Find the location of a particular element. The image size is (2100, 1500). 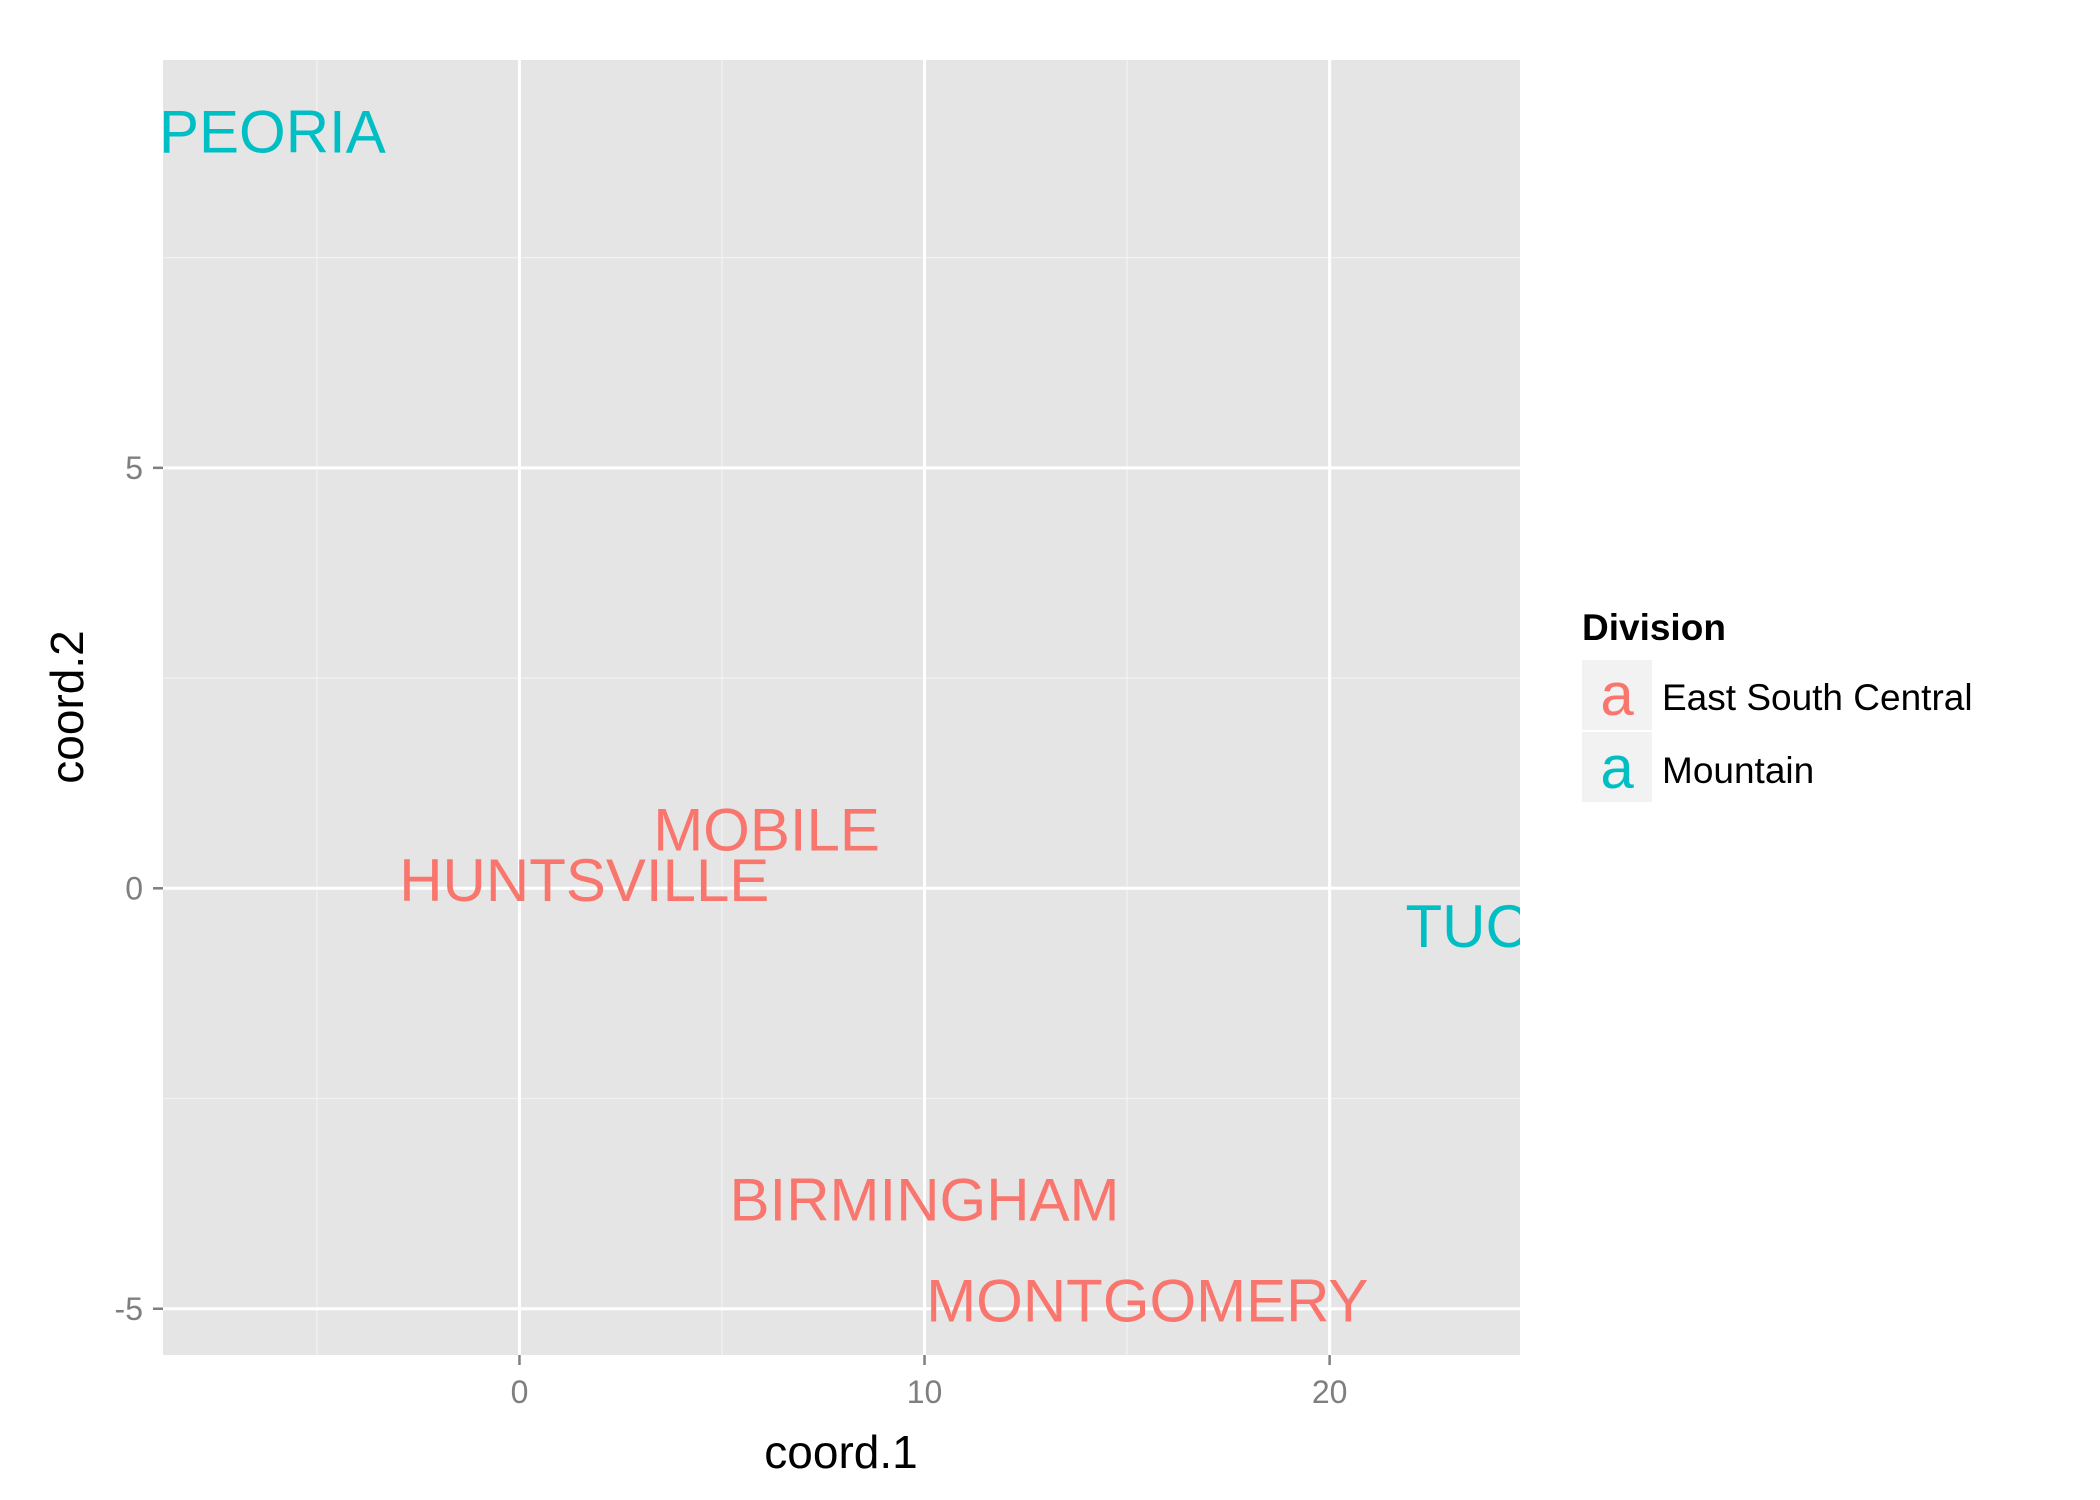

legend-label-east-south-central: East South Central is located at coordinates (1817, 697).